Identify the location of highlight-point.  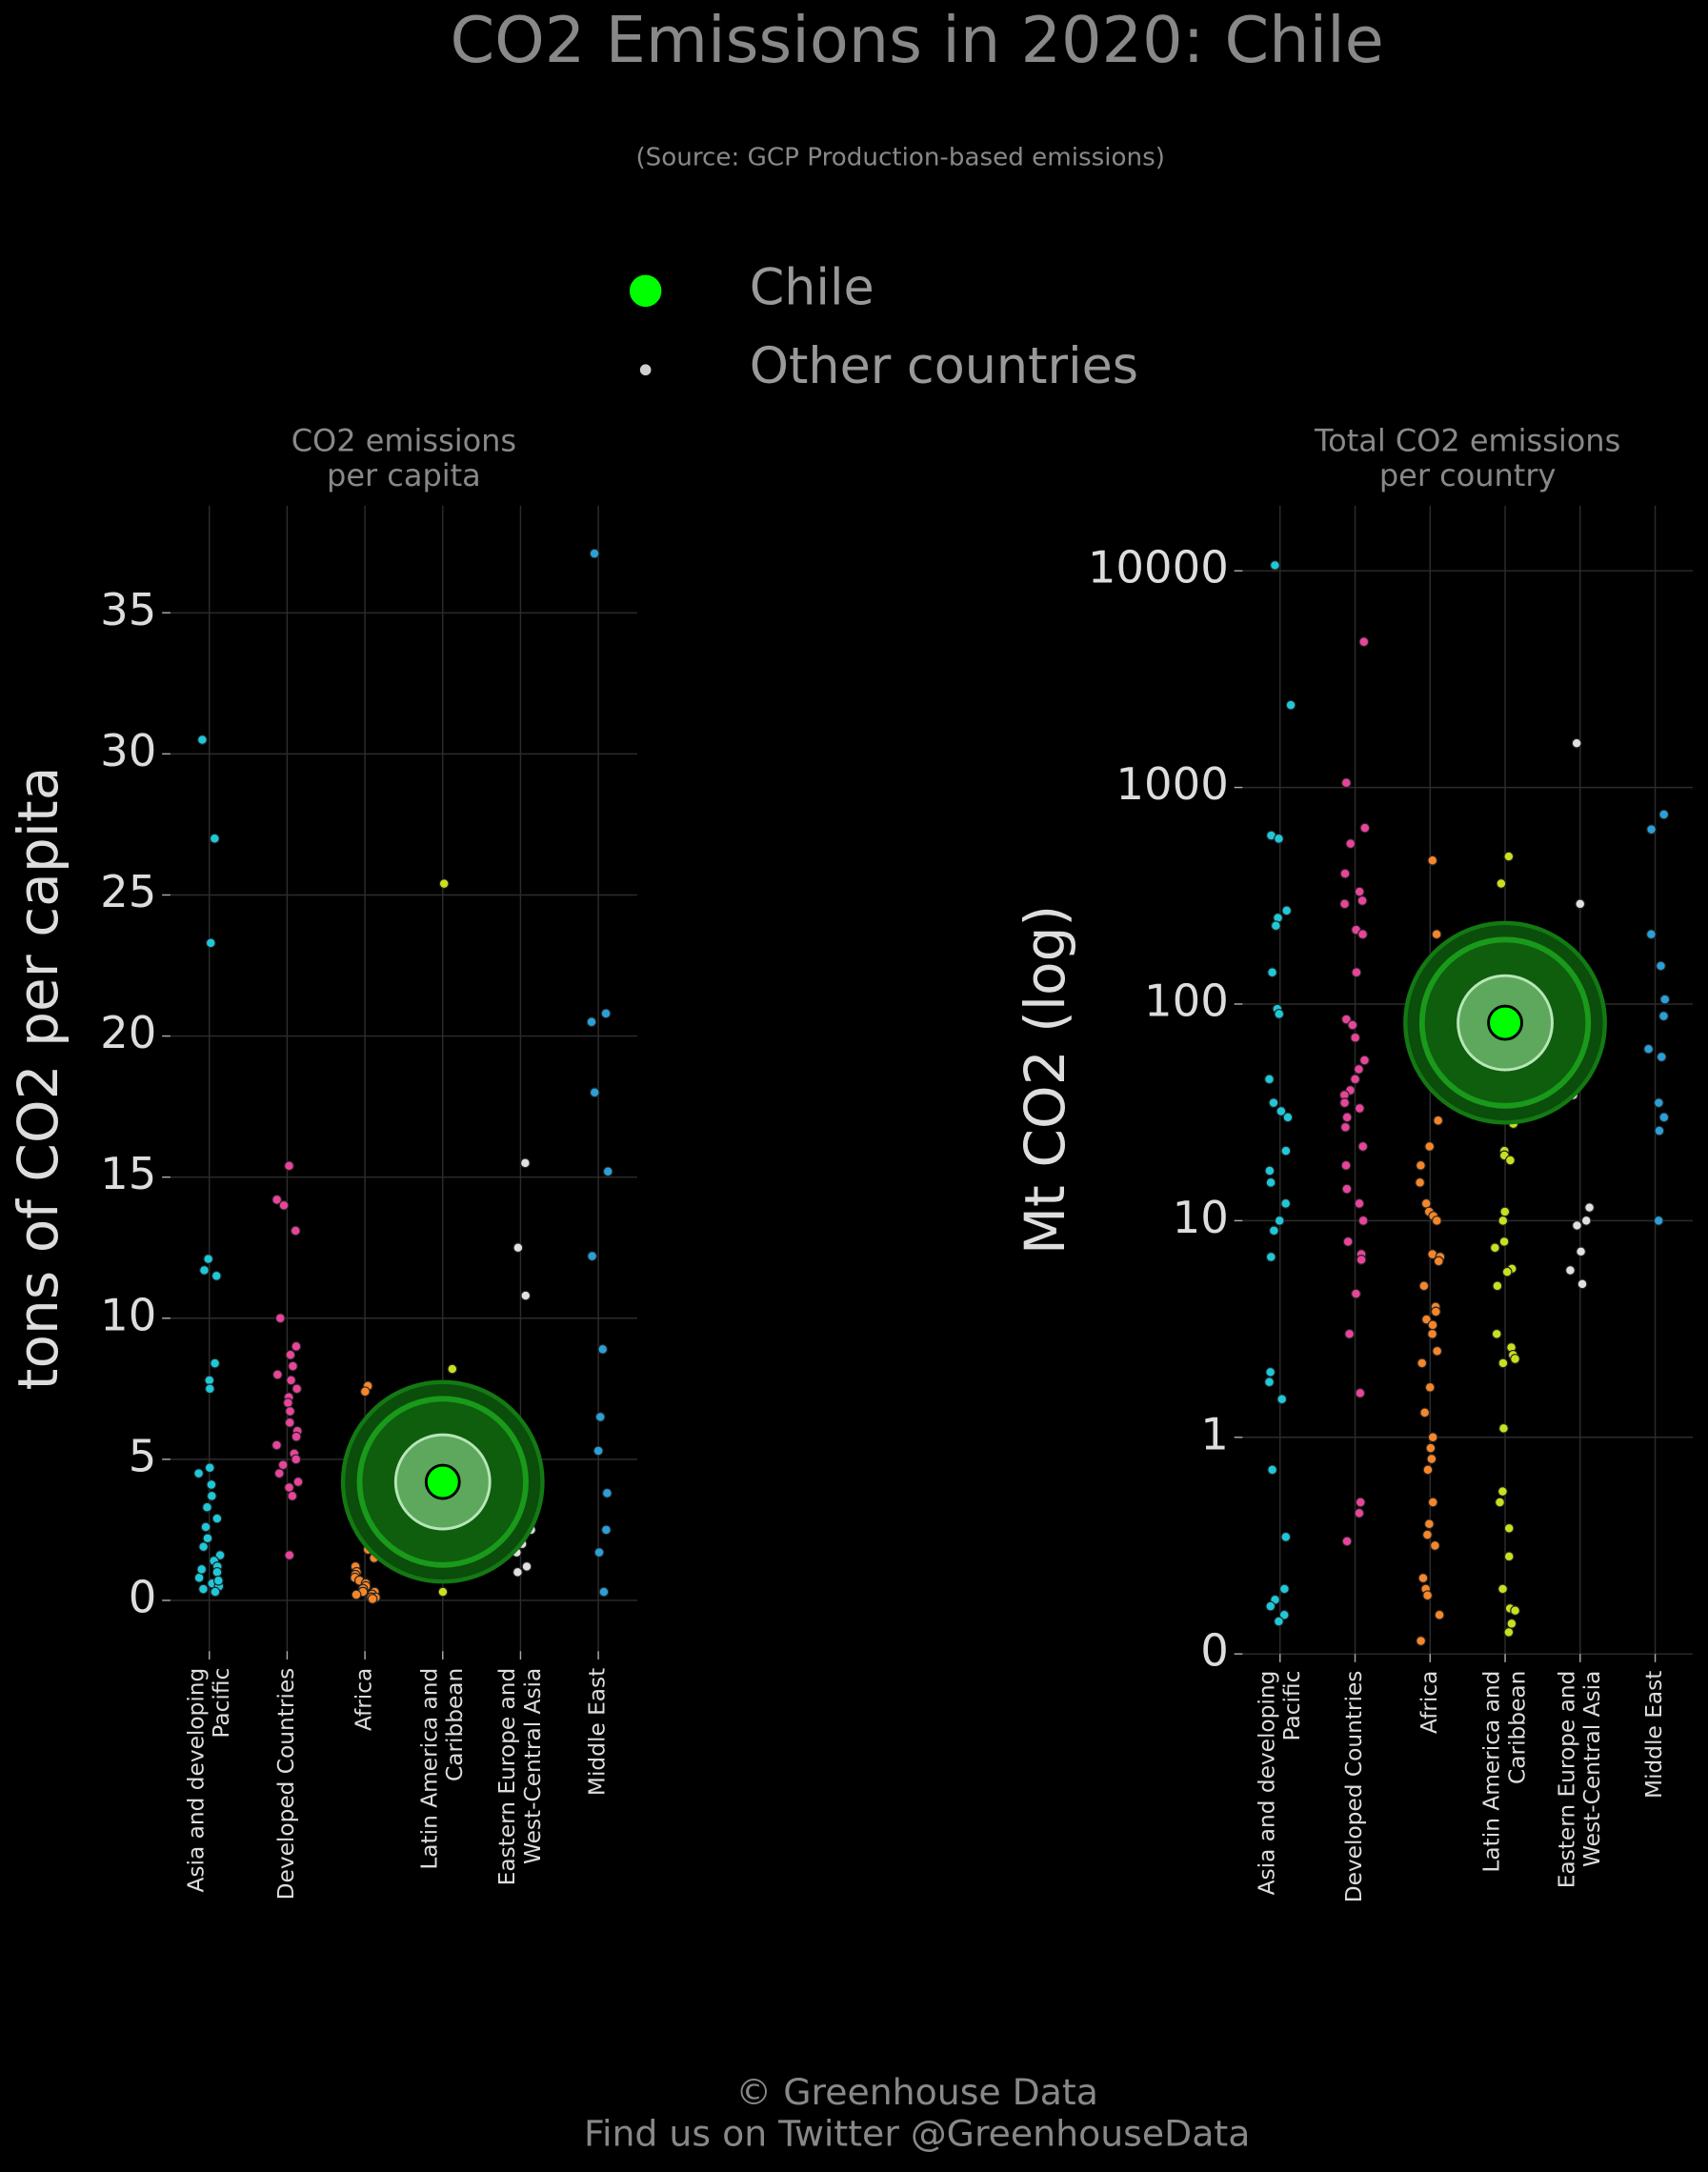
(443, 1481).